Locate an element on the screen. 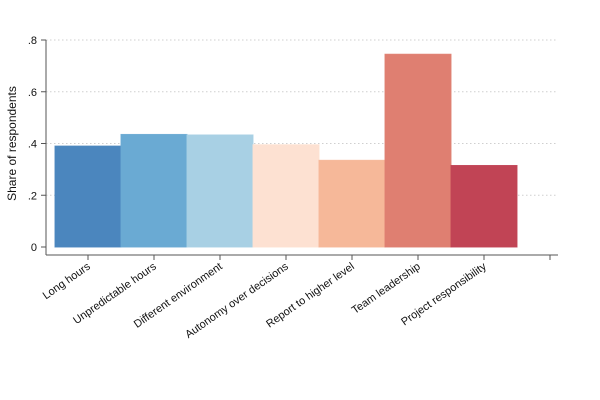 This screenshot has width=600, height=400. x-tick-label: Long hours is located at coordinates (67, 281).